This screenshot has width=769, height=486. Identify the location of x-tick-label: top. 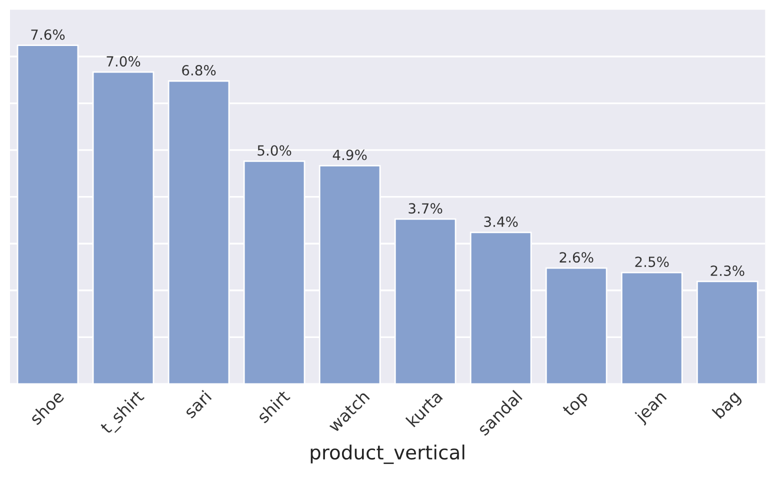
(577, 405).